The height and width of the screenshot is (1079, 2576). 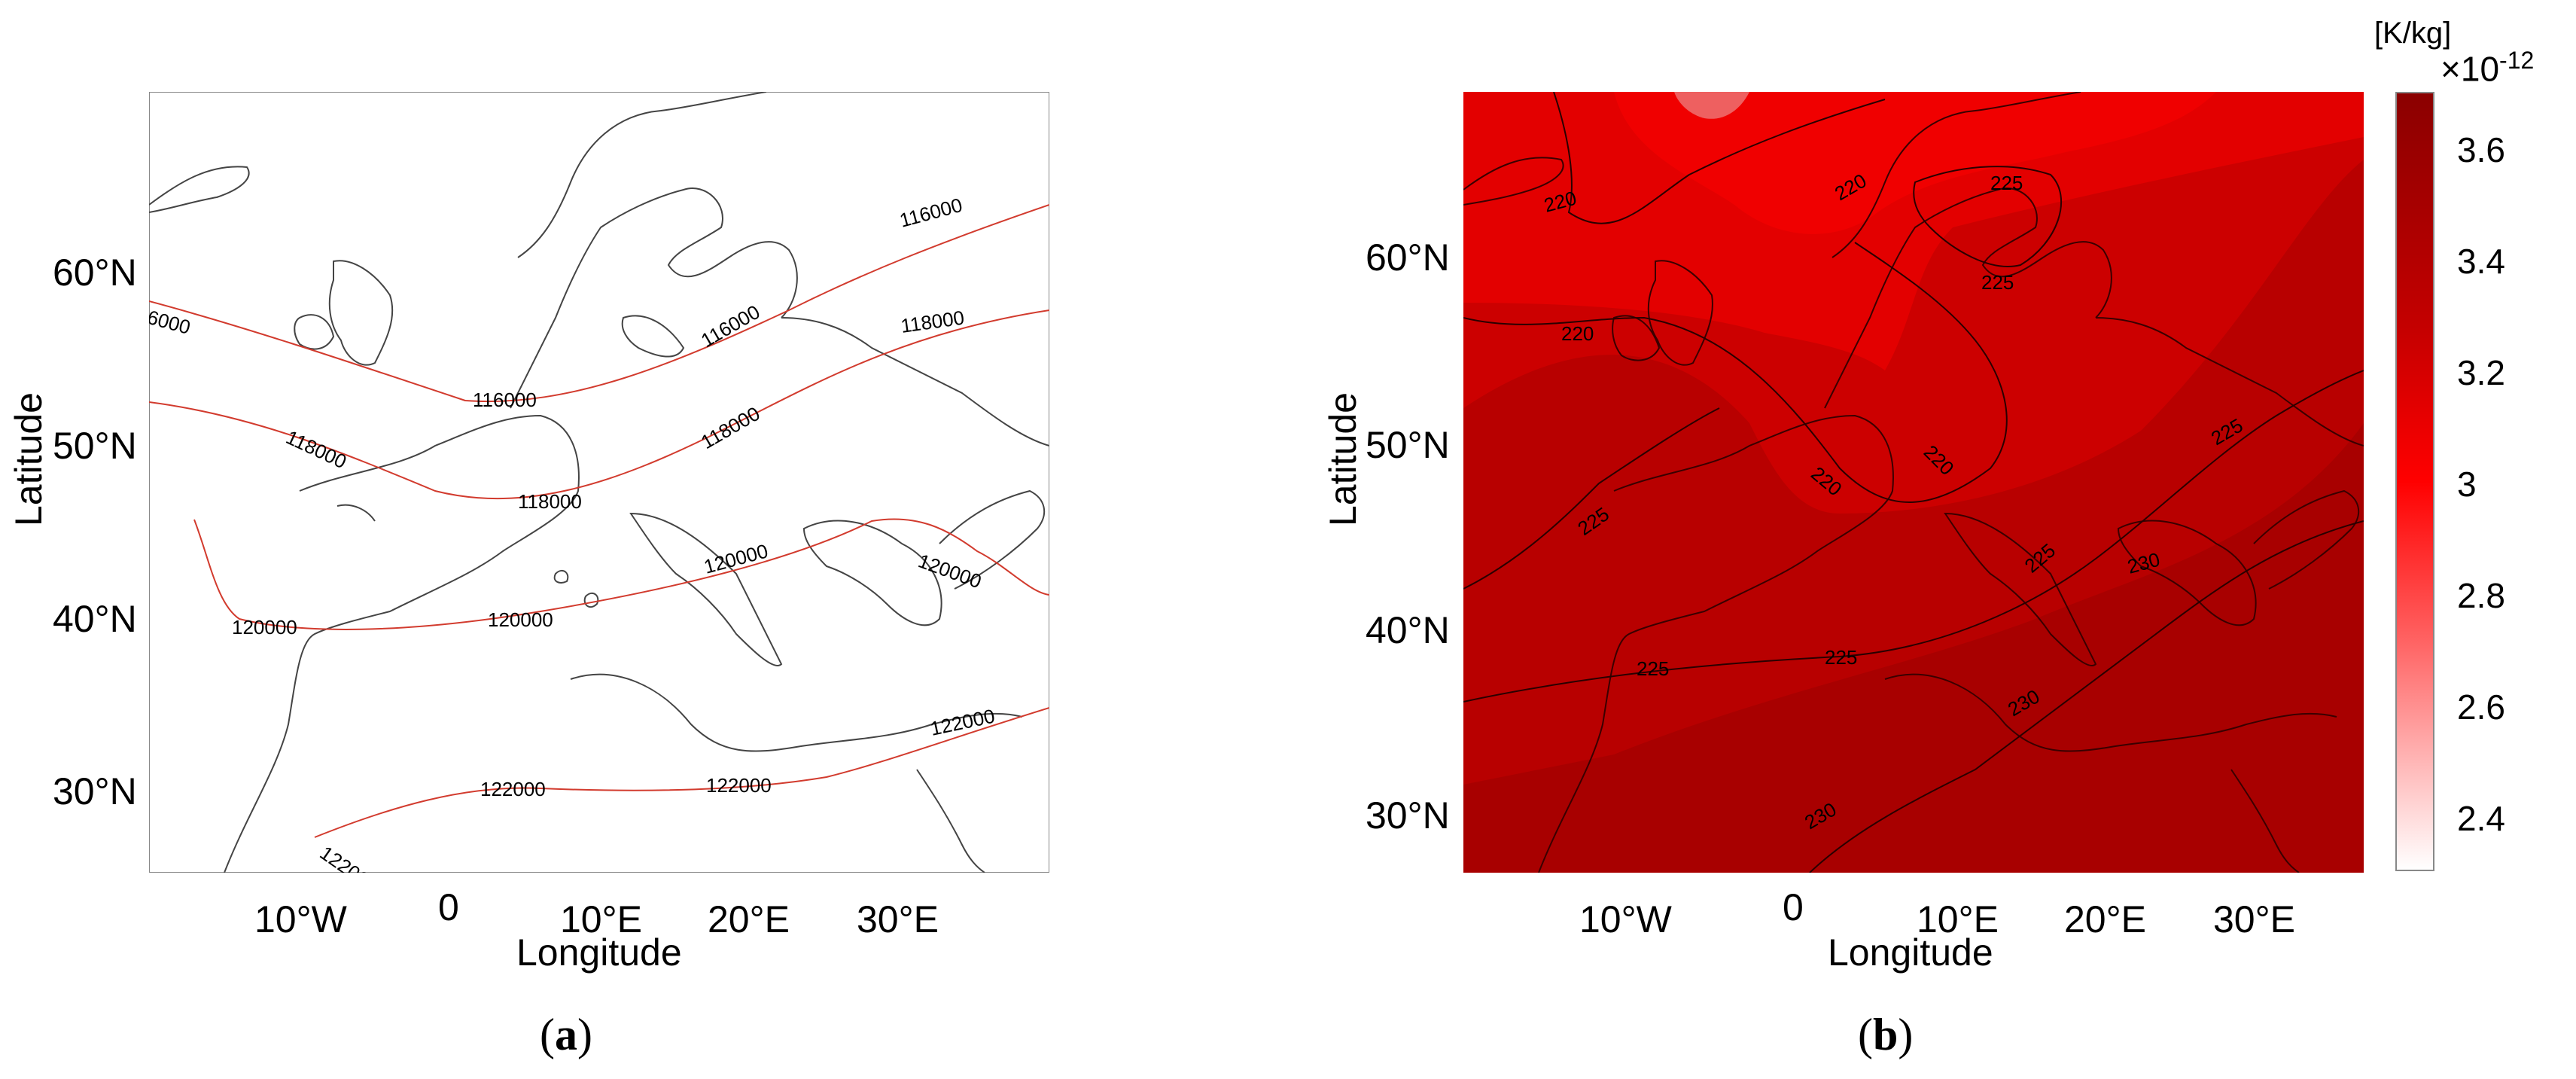 I want to click on colorbar-tick: 2.6, so click(x=2481, y=707).